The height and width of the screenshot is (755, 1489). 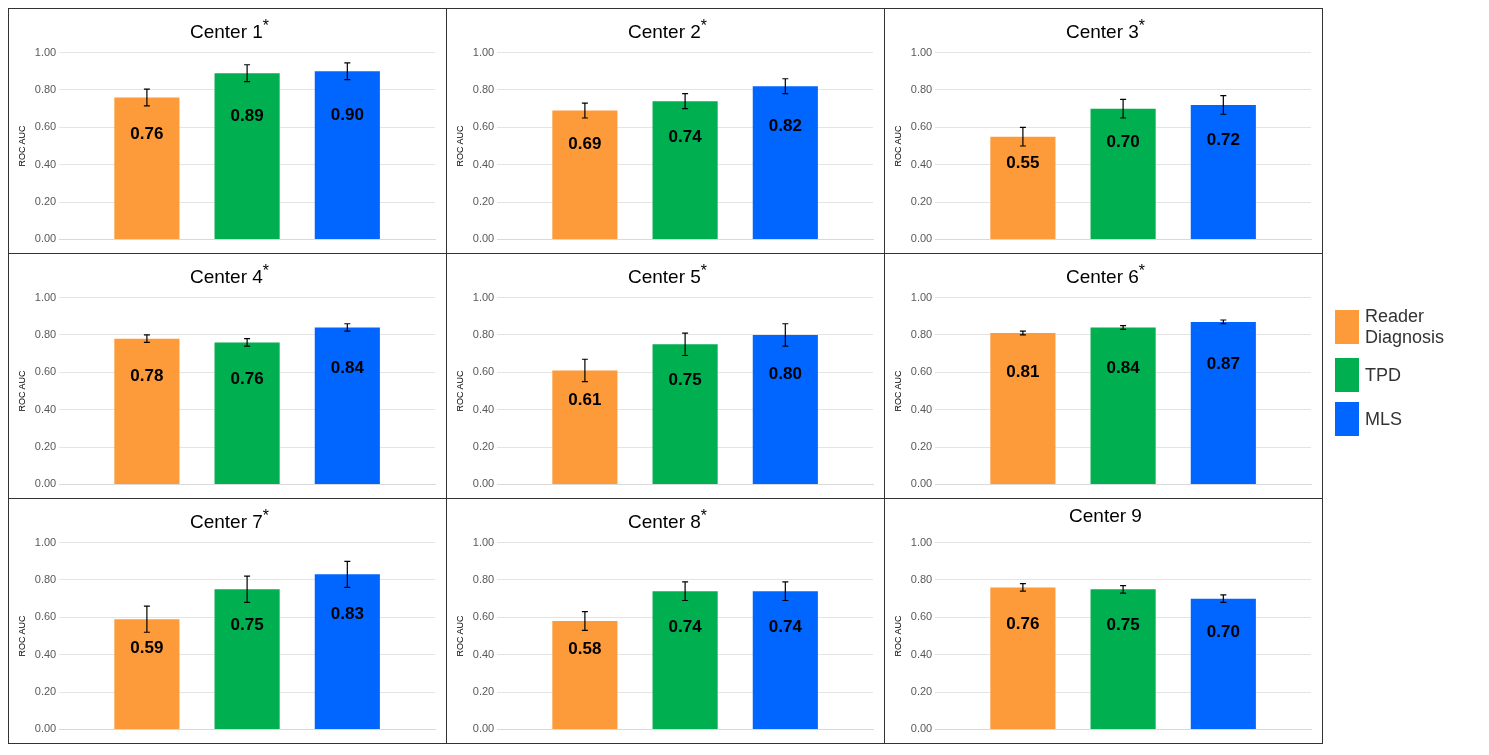 I want to click on data-label: 0.72, so click(x=1223, y=139).